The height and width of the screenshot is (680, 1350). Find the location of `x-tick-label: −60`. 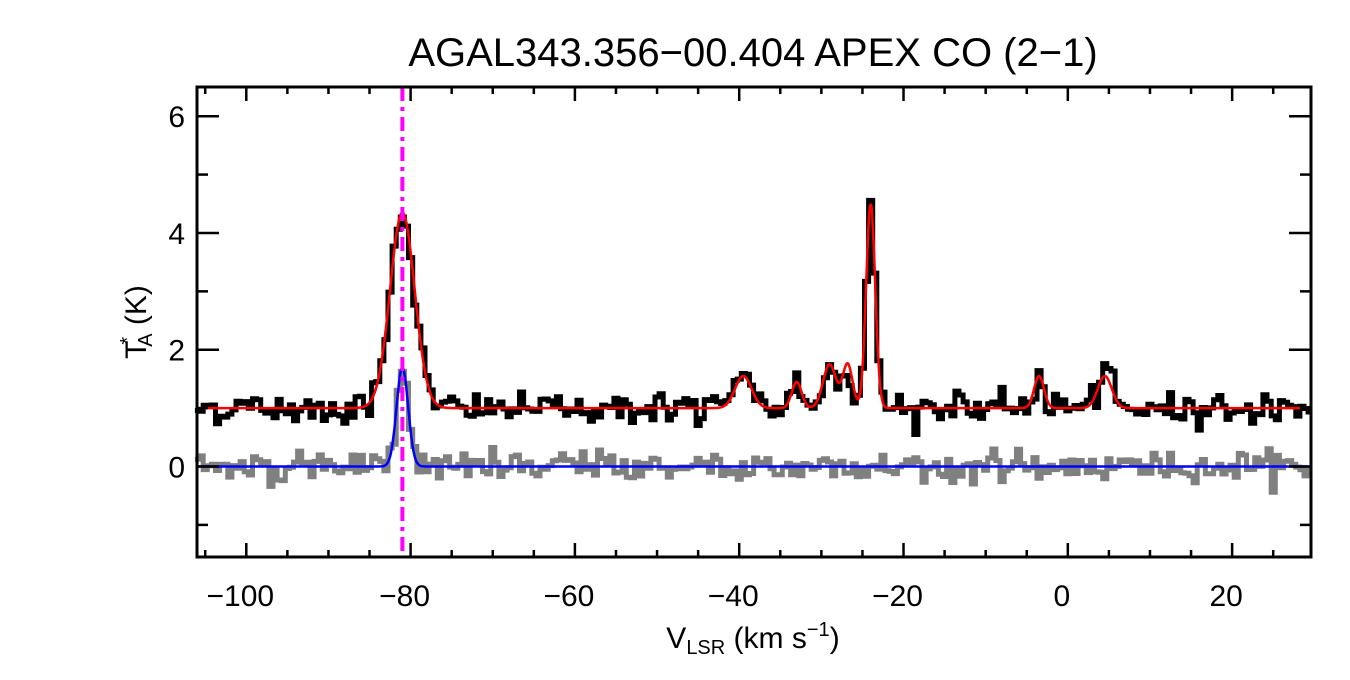

x-tick-label: −60 is located at coordinates (568, 596).